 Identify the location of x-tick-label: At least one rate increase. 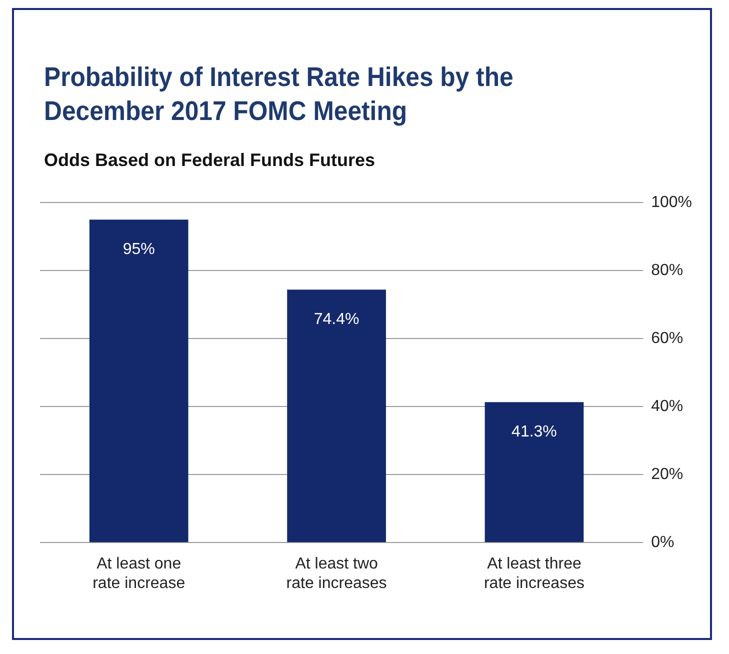
(139, 574).